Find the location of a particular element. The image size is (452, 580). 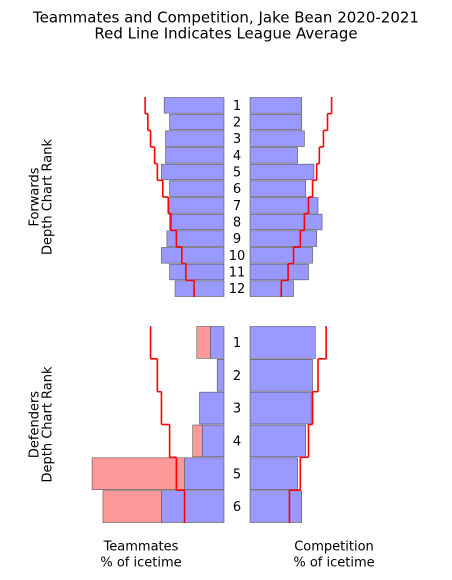

category-label: 9 is located at coordinates (237, 239).